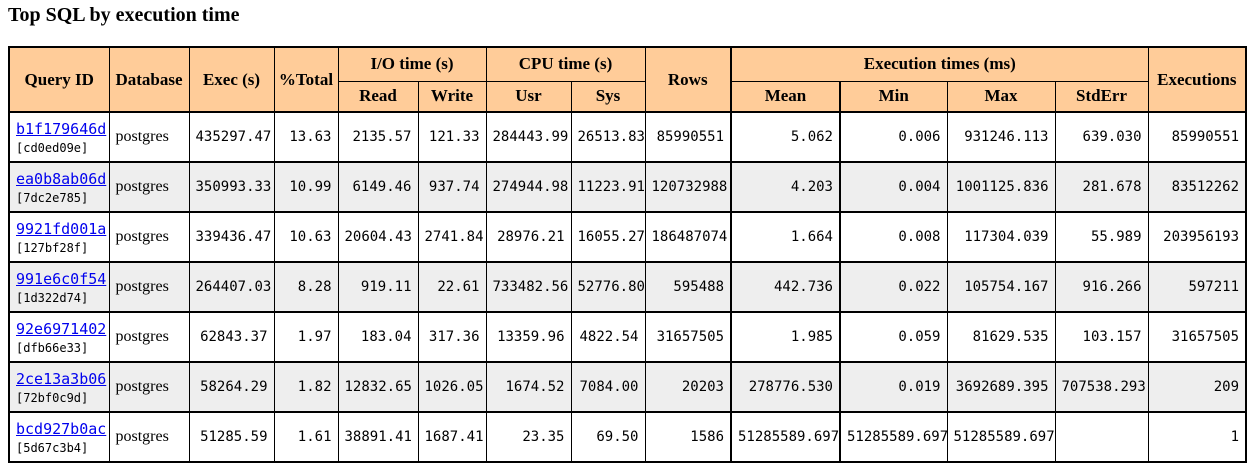  What do you see at coordinates (608, 387) in the screenshot?
I see `cell-cpu-sys: 7084.00` at bounding box center [608, 387].